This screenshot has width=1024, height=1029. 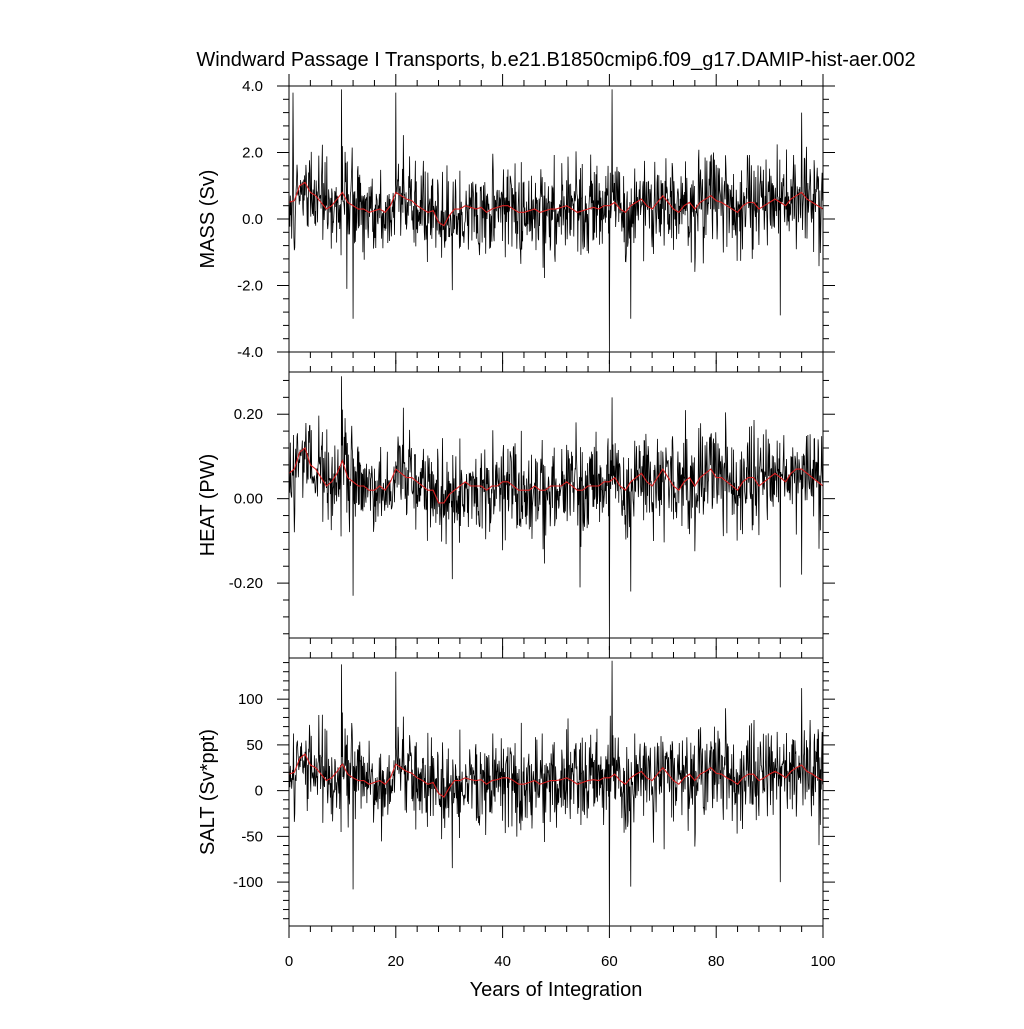 What do you see at coordinates (208, 505) in the screenshot?
I see `y-axis-label: HEAT (PW)` at bounding box center [208, 505].